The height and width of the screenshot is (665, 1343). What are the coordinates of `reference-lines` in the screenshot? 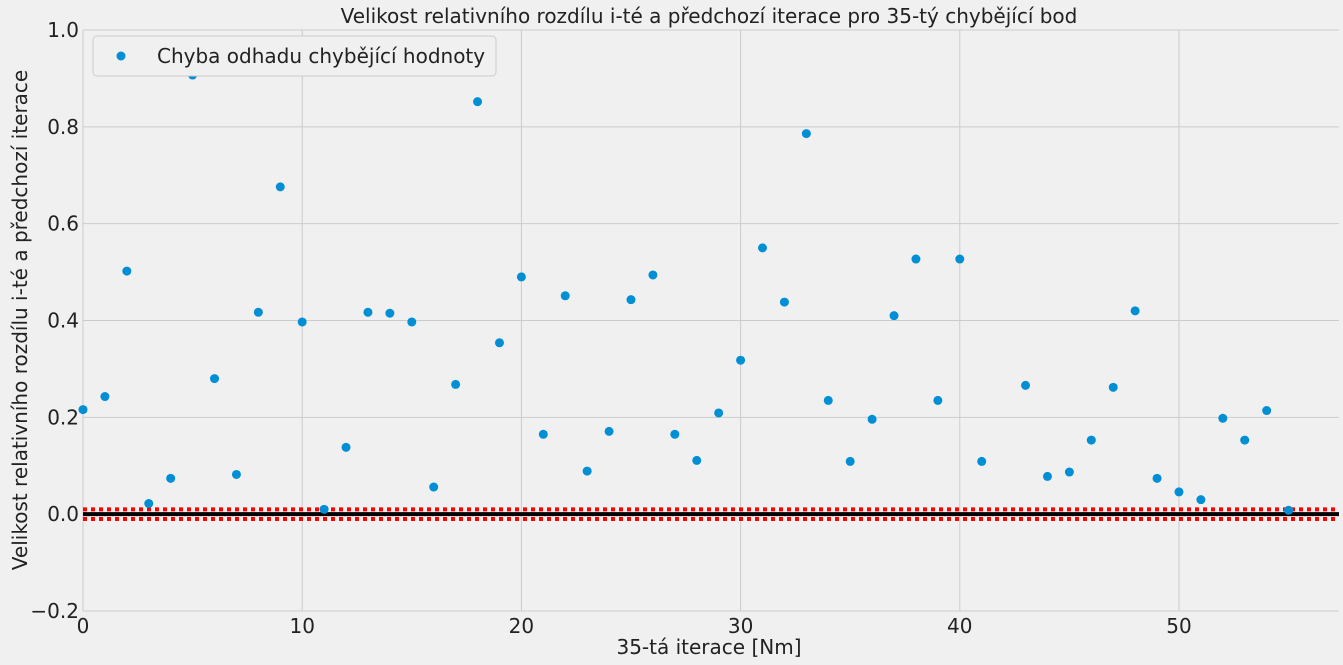 It's located at (711, 514).